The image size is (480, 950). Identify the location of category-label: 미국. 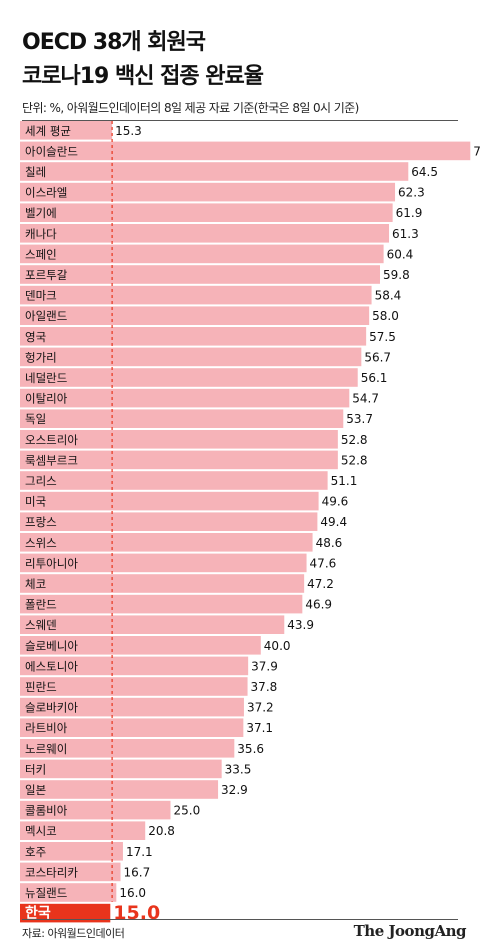
(35, 502).